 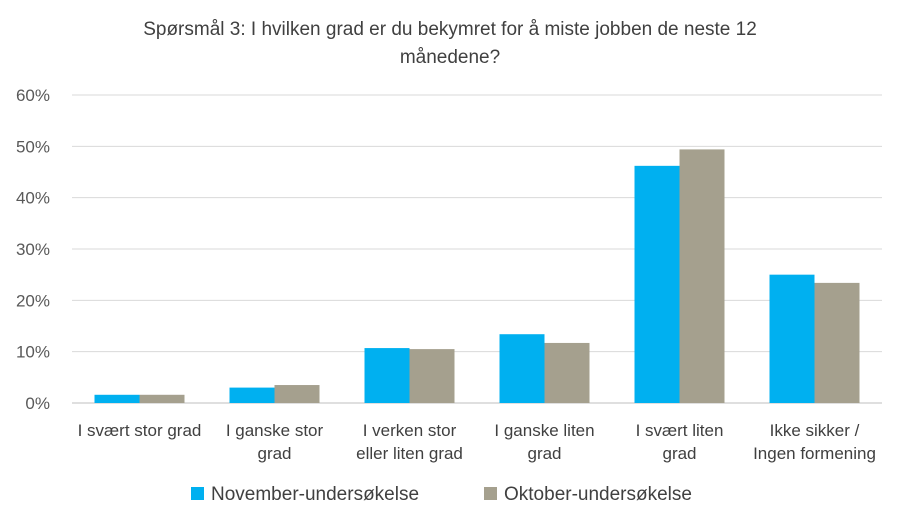 I want to click on y-tick-label: 10%, so click(x=33, y=352).